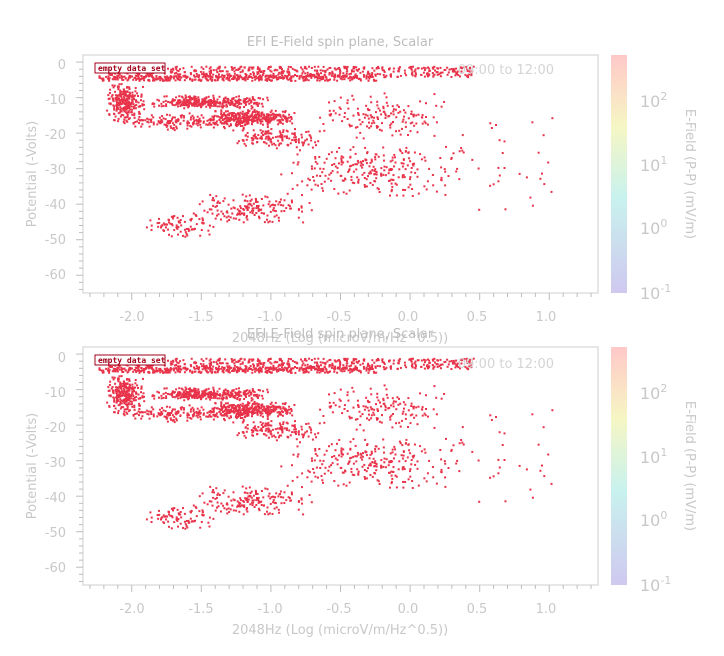 Image resolution: width=724 pixels, height=656 pixels. I want to click on colorbar: 102 101 100 10-1 E-Field (P-P) (mV/m), so click(654, 179).